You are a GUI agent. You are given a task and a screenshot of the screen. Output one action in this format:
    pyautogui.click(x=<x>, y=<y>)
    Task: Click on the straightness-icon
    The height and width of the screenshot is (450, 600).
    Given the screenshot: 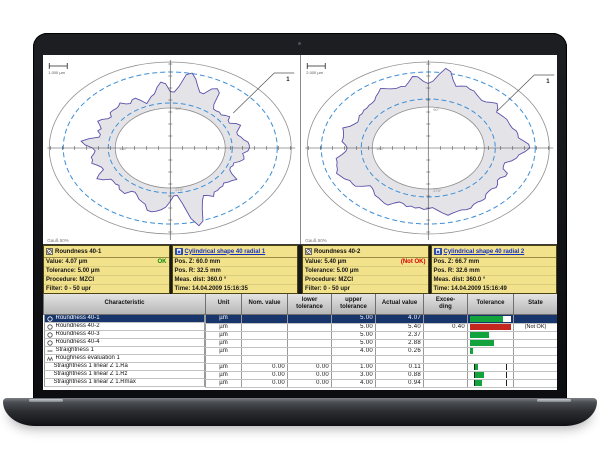 What is the action you would take?
    pyautogui.click(x=50, y=351)
    